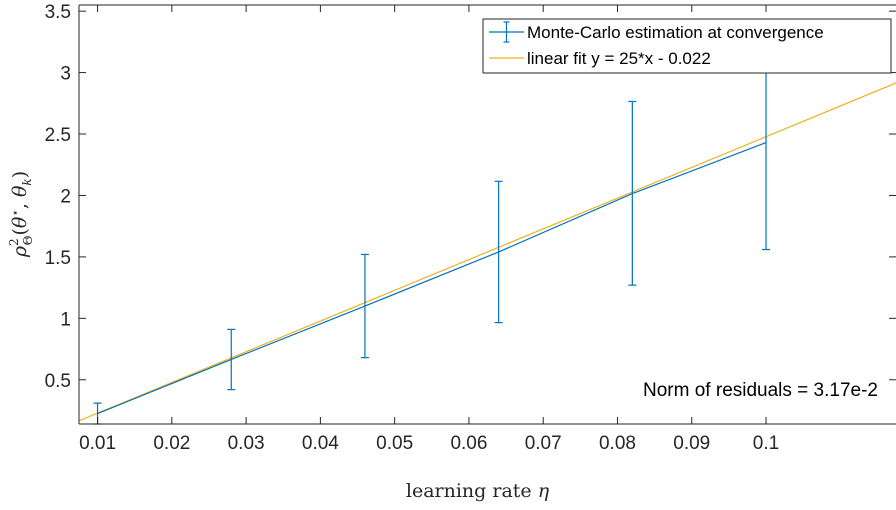 The image size is (896, 510). I want to click on y-tick-label: 3, so click(65, 74).